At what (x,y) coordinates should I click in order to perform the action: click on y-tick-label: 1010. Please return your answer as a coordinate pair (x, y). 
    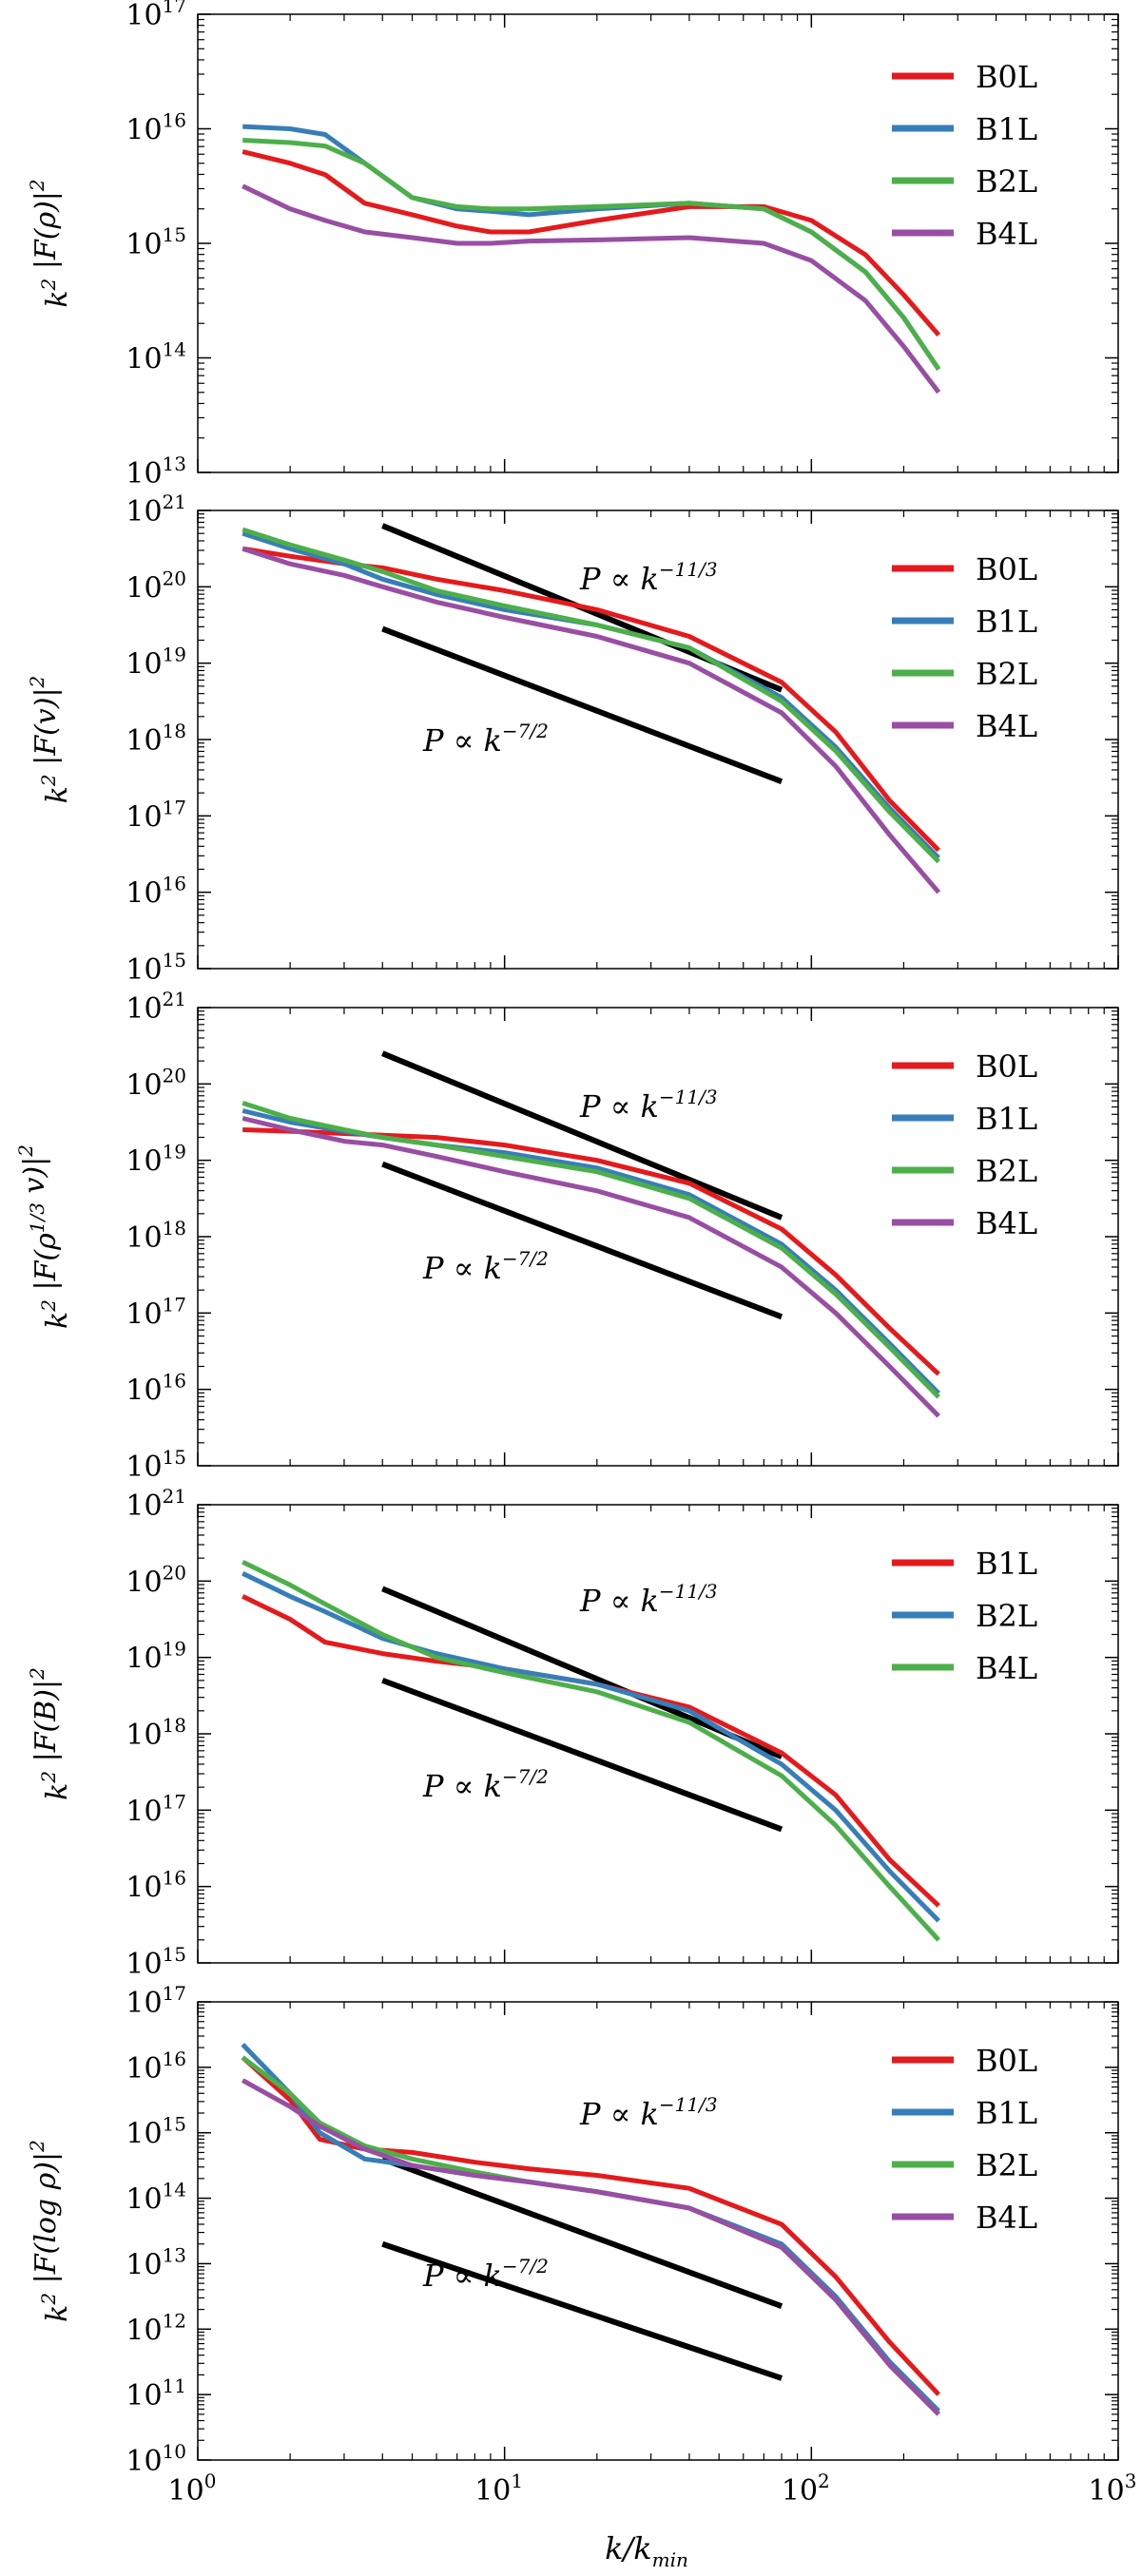
    Looking at the image, I should click on (156, 2459).